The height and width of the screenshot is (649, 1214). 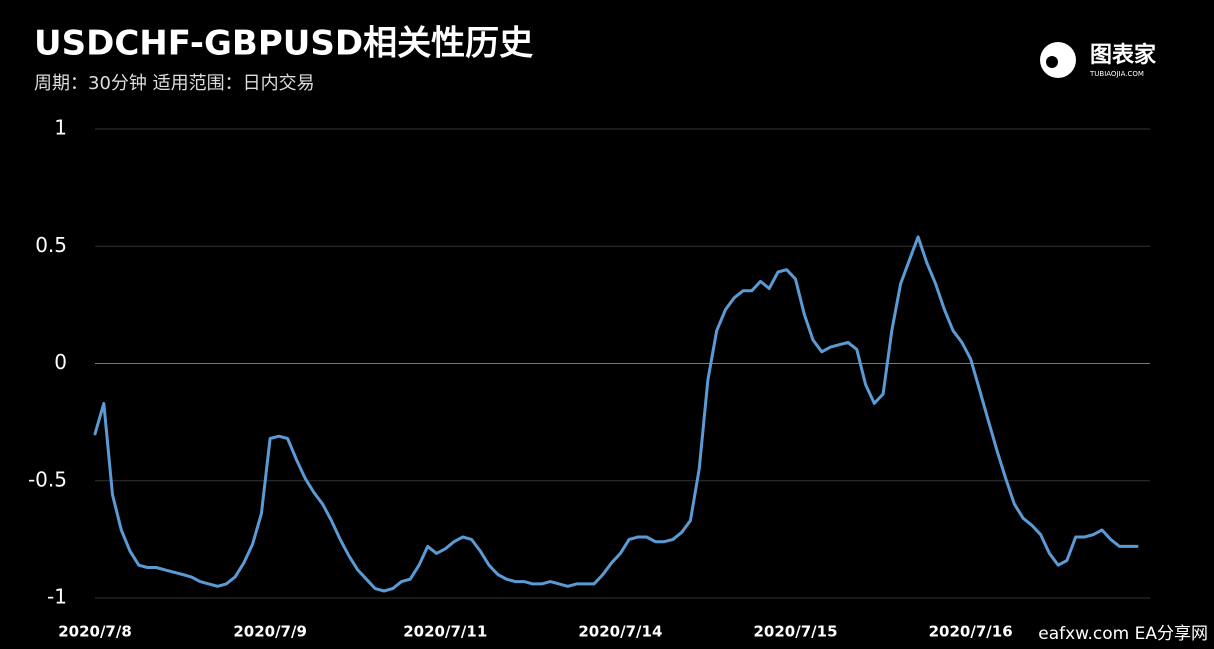 What do you see at coordinates (620, 632) in the screenshot?
I see `x-tick-label: 2020/7/14` at bounding box center [620, 632].